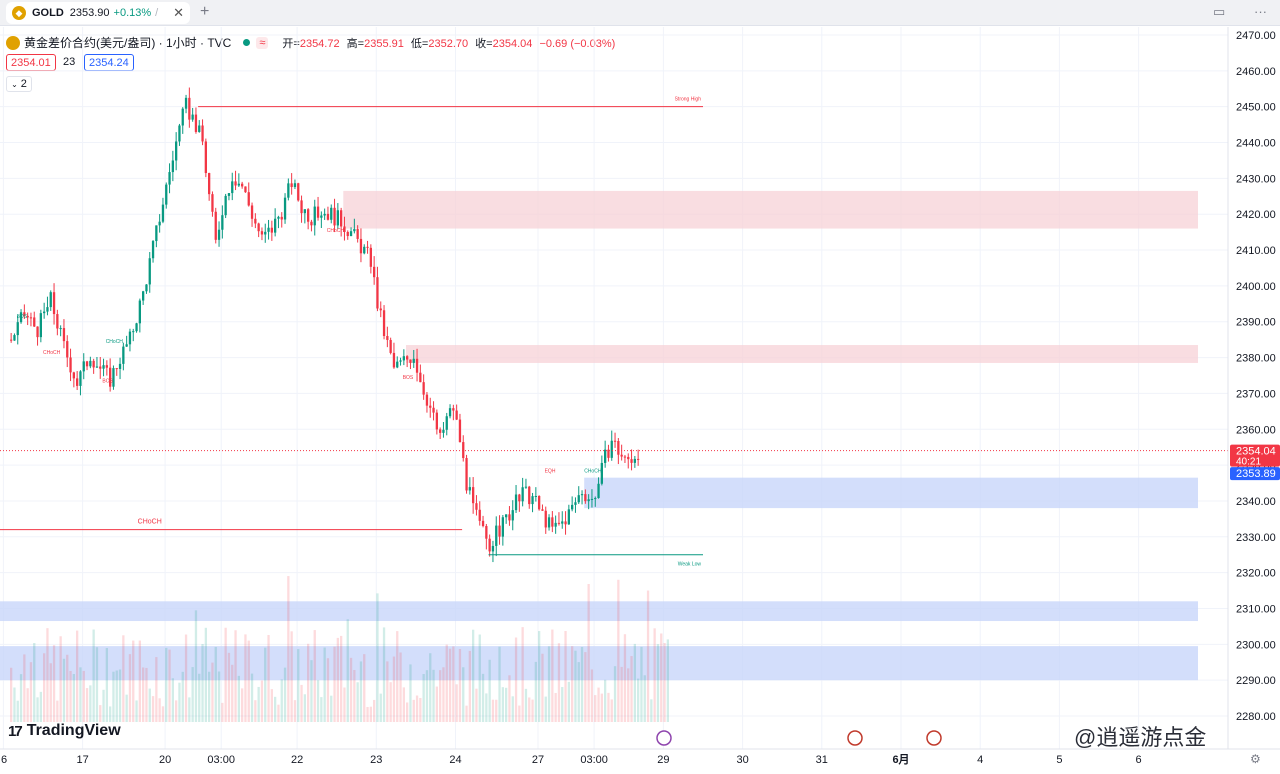 This screenshot has width=1280, height=774. I want to click on y-tick-label: 2290.00, so click(1256, 681).